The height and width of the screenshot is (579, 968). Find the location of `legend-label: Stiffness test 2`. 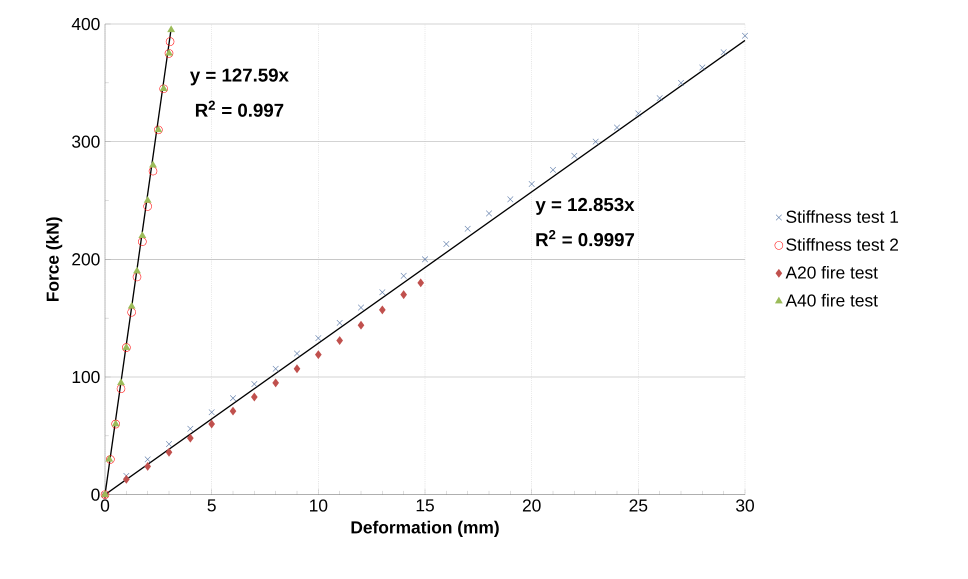

legend-label: Stiffness test 2 is located at coordinates (842, 244).